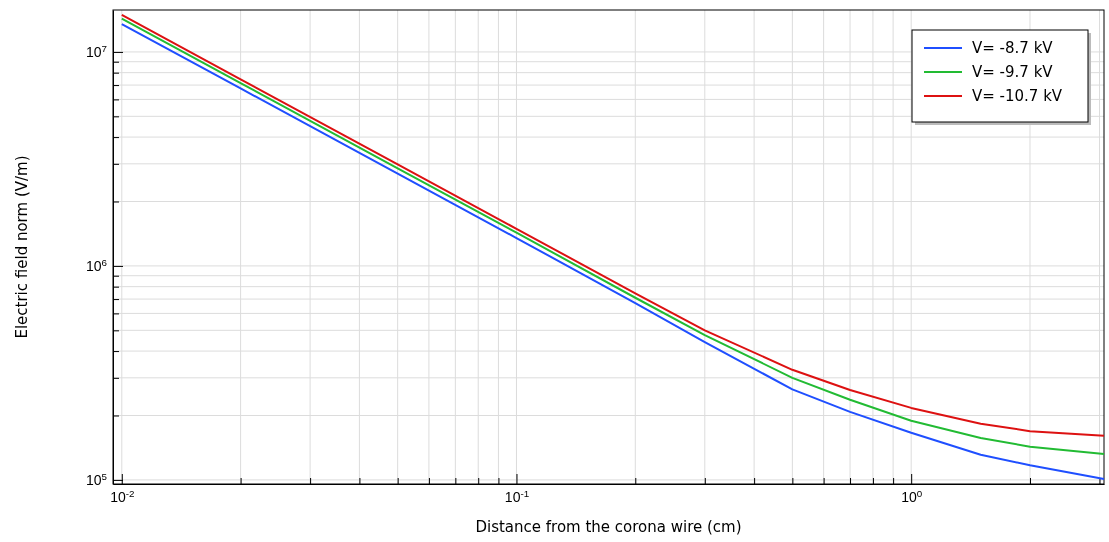 The height and width of the screenshot is (542, 1109). I want to click on x-tick-label: 10$^{-2}$, so click(122, 496).